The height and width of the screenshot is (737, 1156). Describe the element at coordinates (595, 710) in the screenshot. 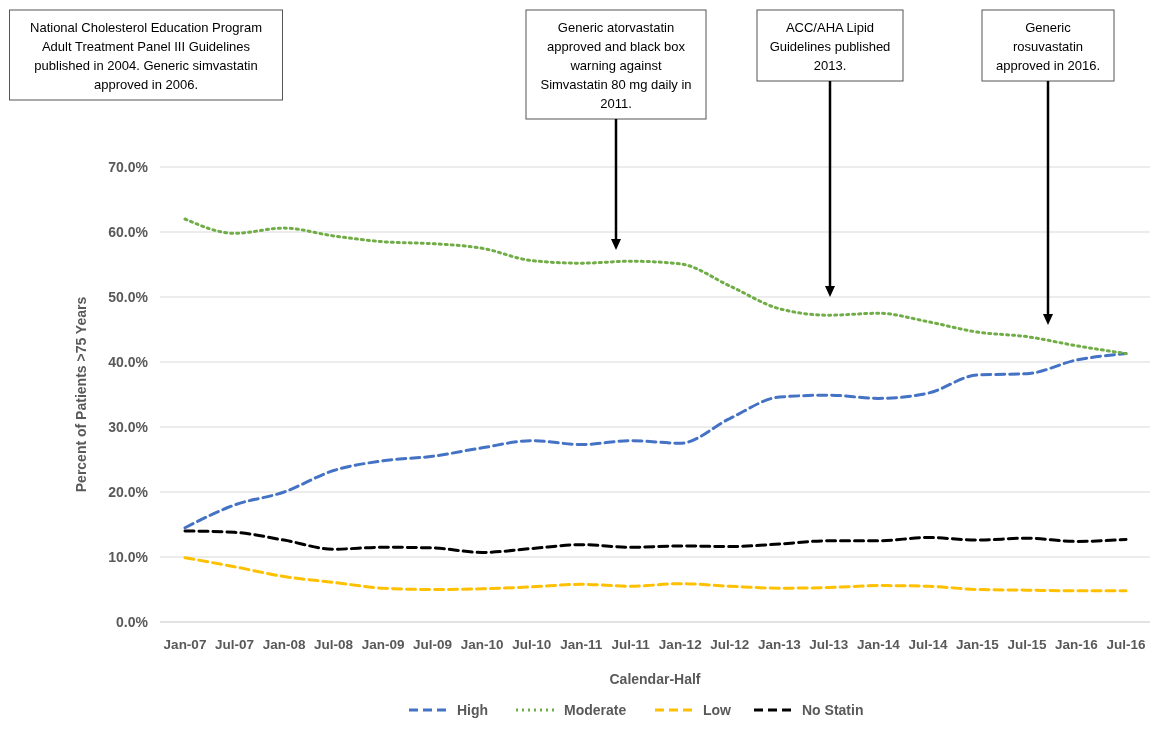

I see `legend-label: Moderate` at that location.